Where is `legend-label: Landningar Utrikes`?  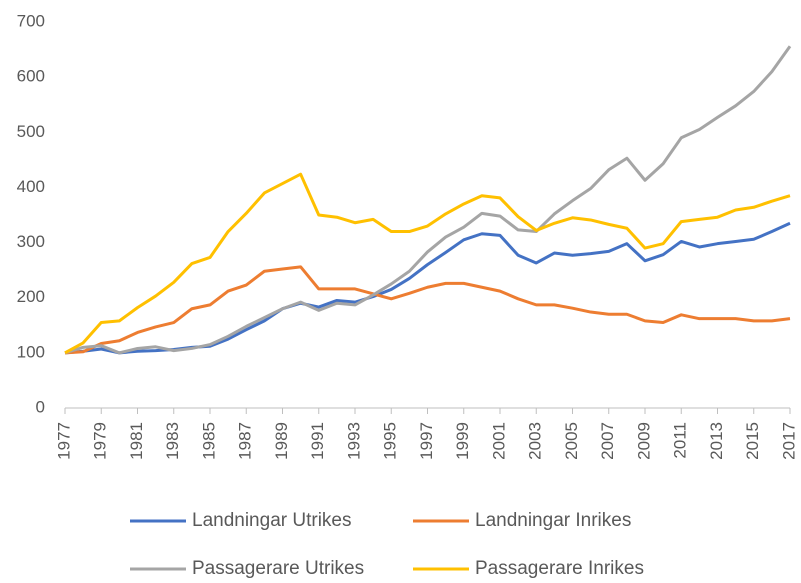 legend-label: Landningar Utrikes is located at coordinates (271, 520).